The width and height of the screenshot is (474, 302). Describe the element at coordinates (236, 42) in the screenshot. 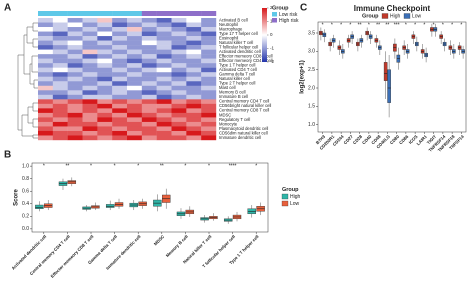

I see `row-label: Natural killer T cell` at that location.